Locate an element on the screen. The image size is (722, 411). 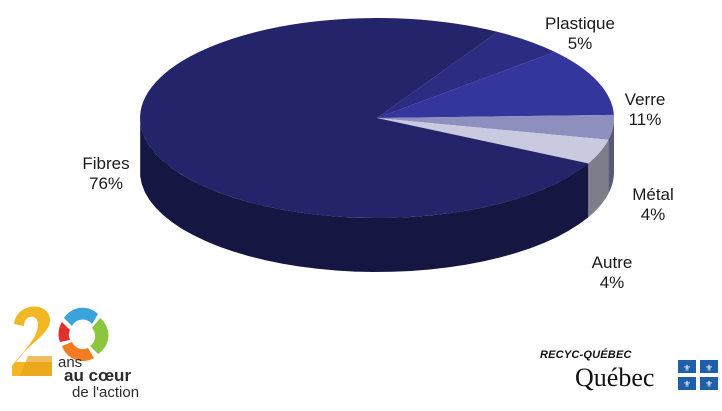
label-verre-value: 11% is located at coordinates (645, 119).